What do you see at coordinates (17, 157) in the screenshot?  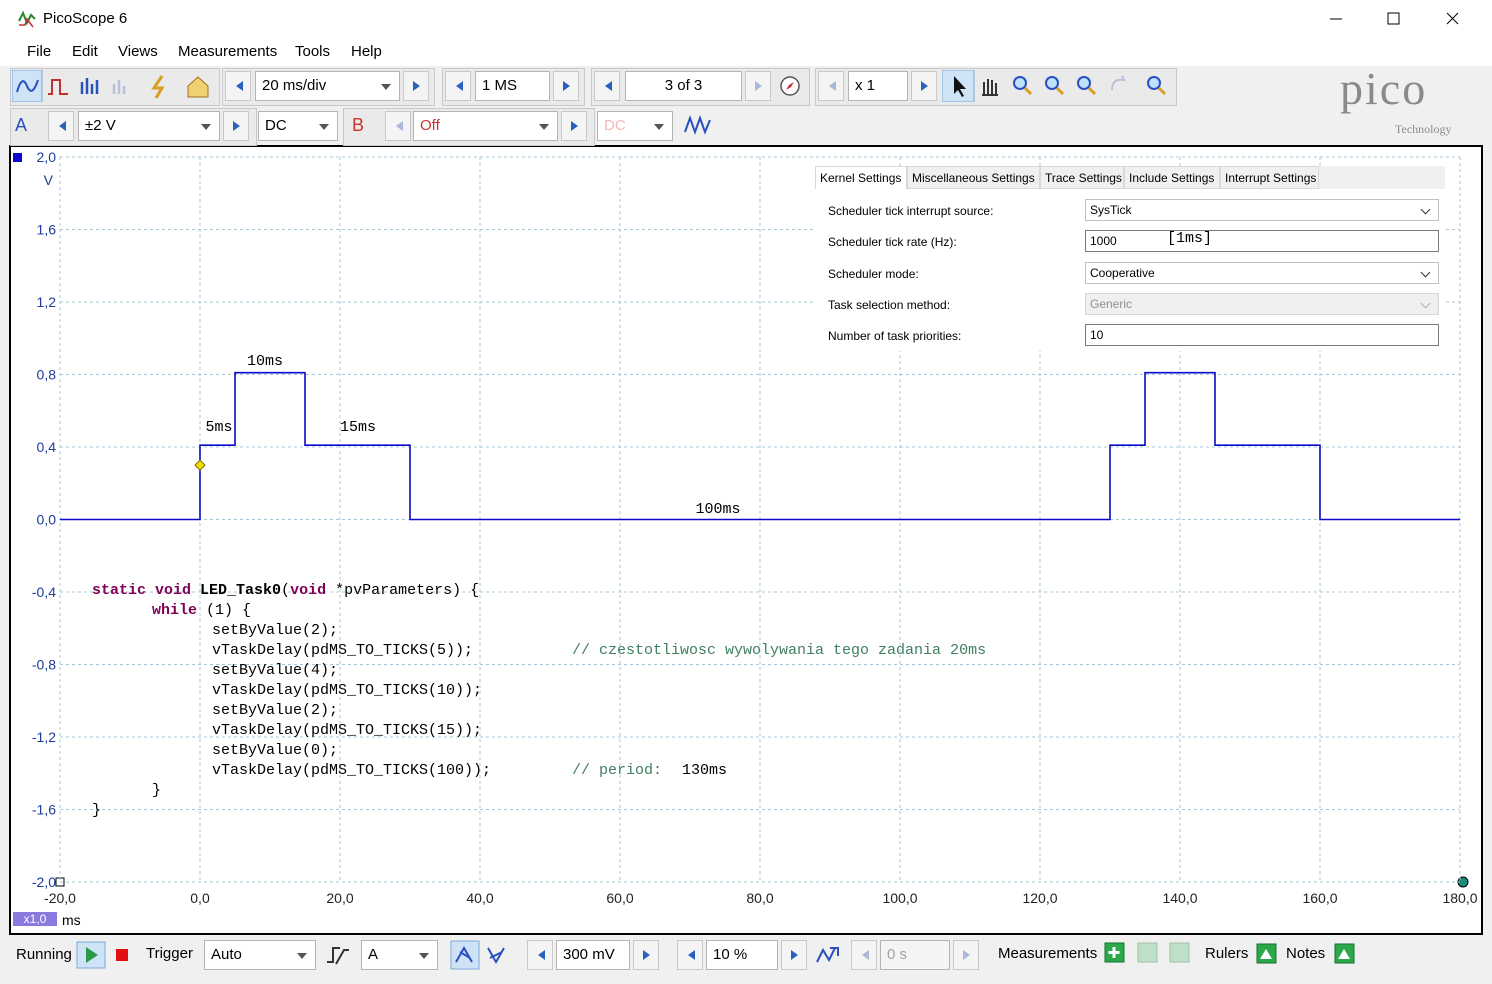 I see `channel-marker` at bounding box center [17, 157].